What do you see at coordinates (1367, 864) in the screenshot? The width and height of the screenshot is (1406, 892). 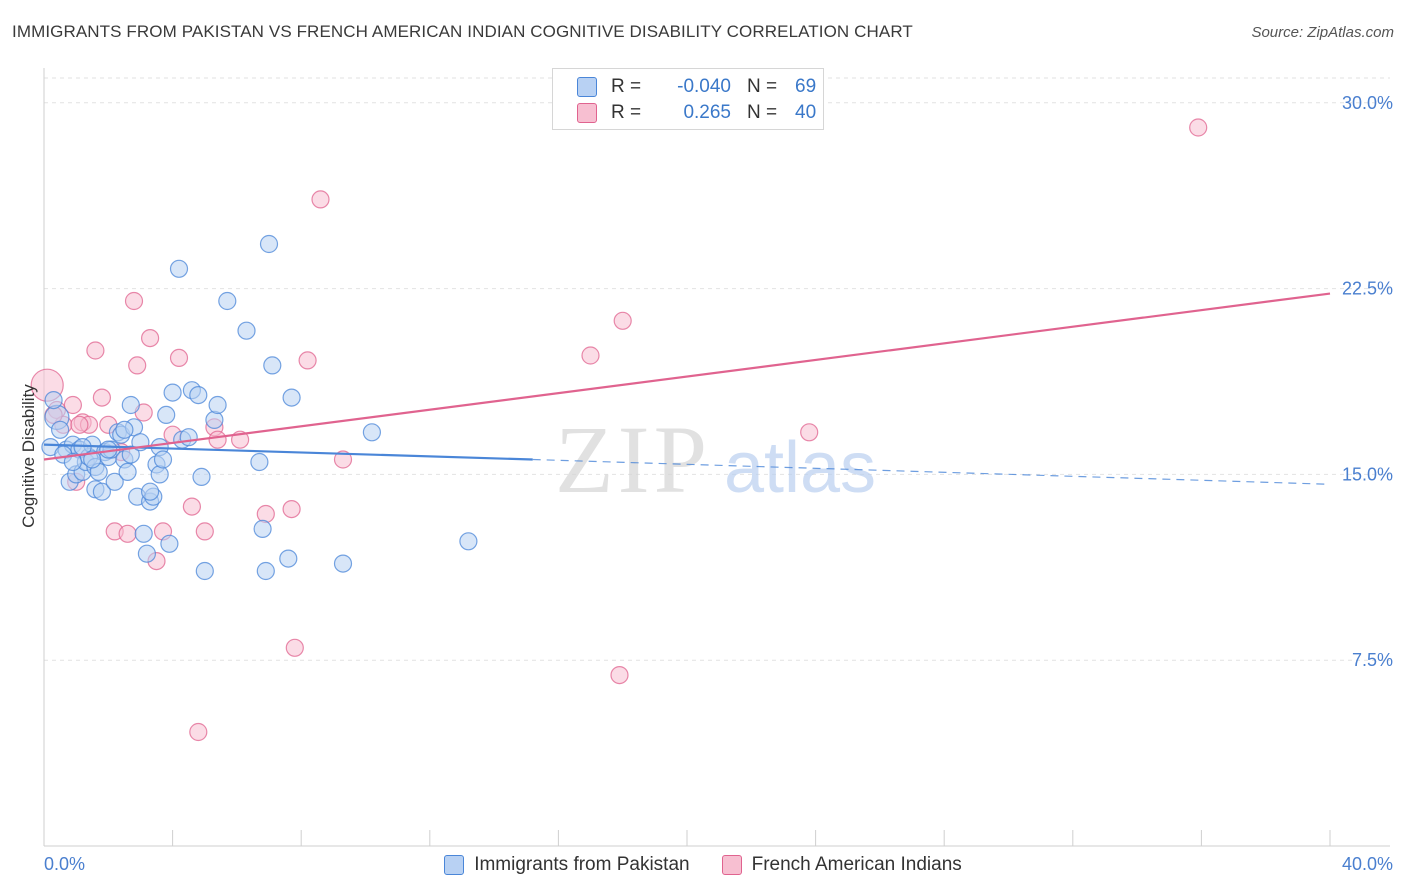 I see `x-tick-label: 40.0%` at bounding box center [1367, 864].